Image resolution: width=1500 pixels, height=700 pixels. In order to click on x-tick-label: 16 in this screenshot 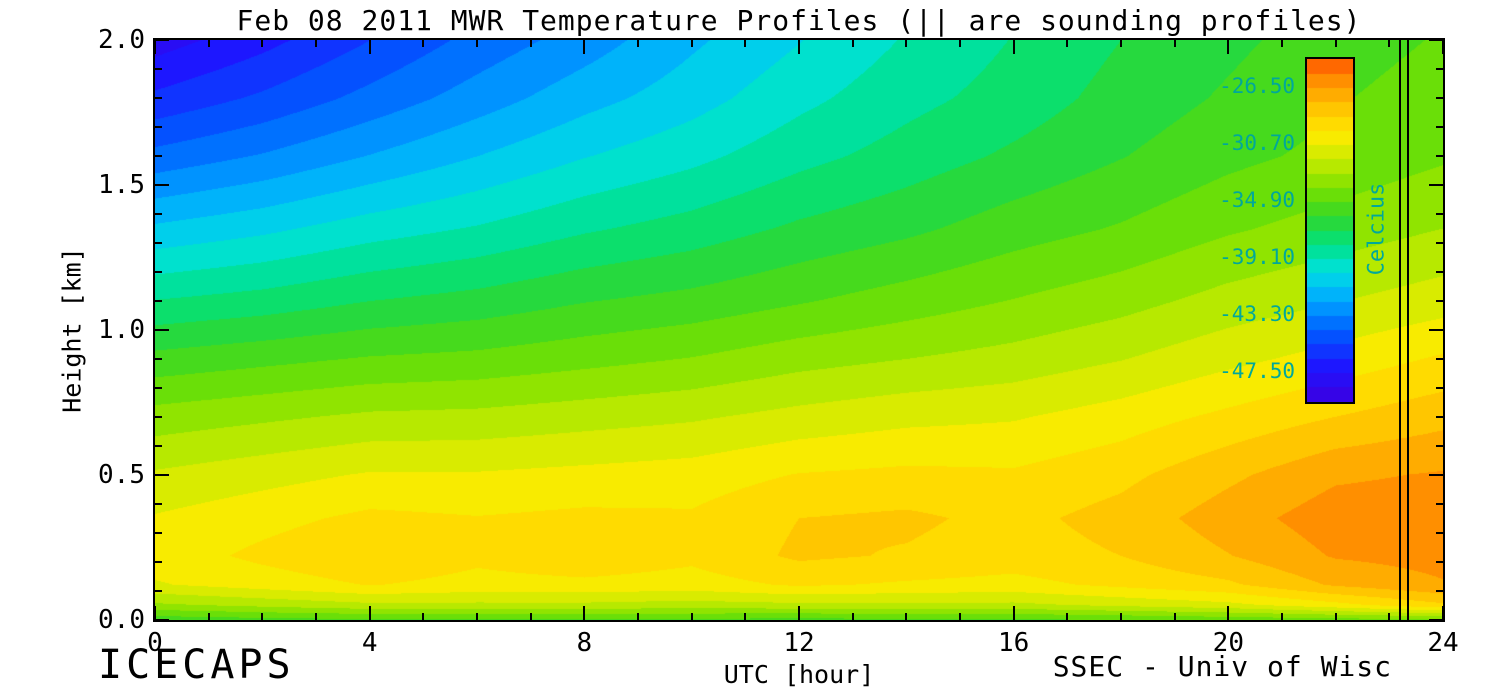, I will do `click(1014, 643)`.